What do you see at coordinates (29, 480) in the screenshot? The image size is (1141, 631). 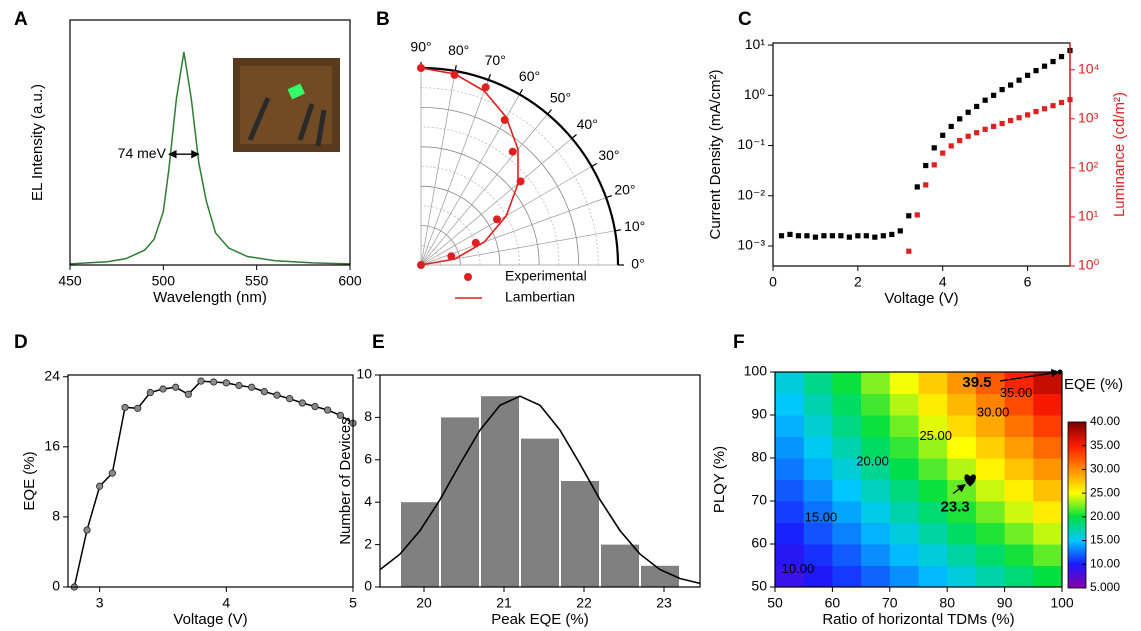 I see `y-axis-label: EQE (%)` at bounding box center [29, 480].